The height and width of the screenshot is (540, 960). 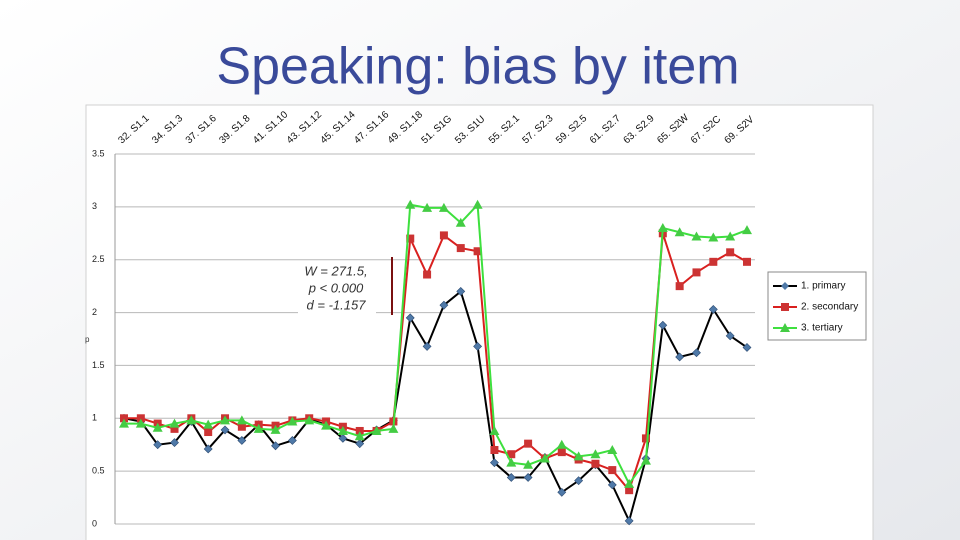 I want to click on y-tick-label: 1.5, so click(x=98, y=365).